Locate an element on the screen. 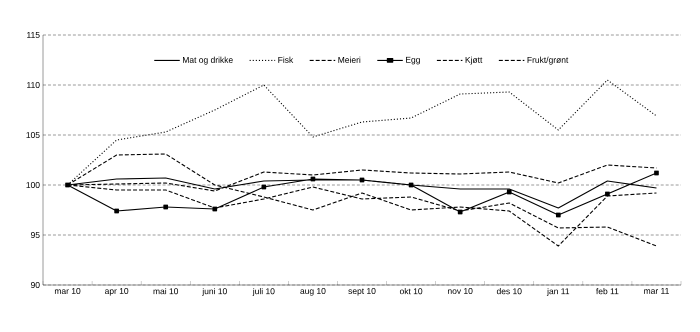  y-tick-label: 110 is located at coordinates (33, 85).